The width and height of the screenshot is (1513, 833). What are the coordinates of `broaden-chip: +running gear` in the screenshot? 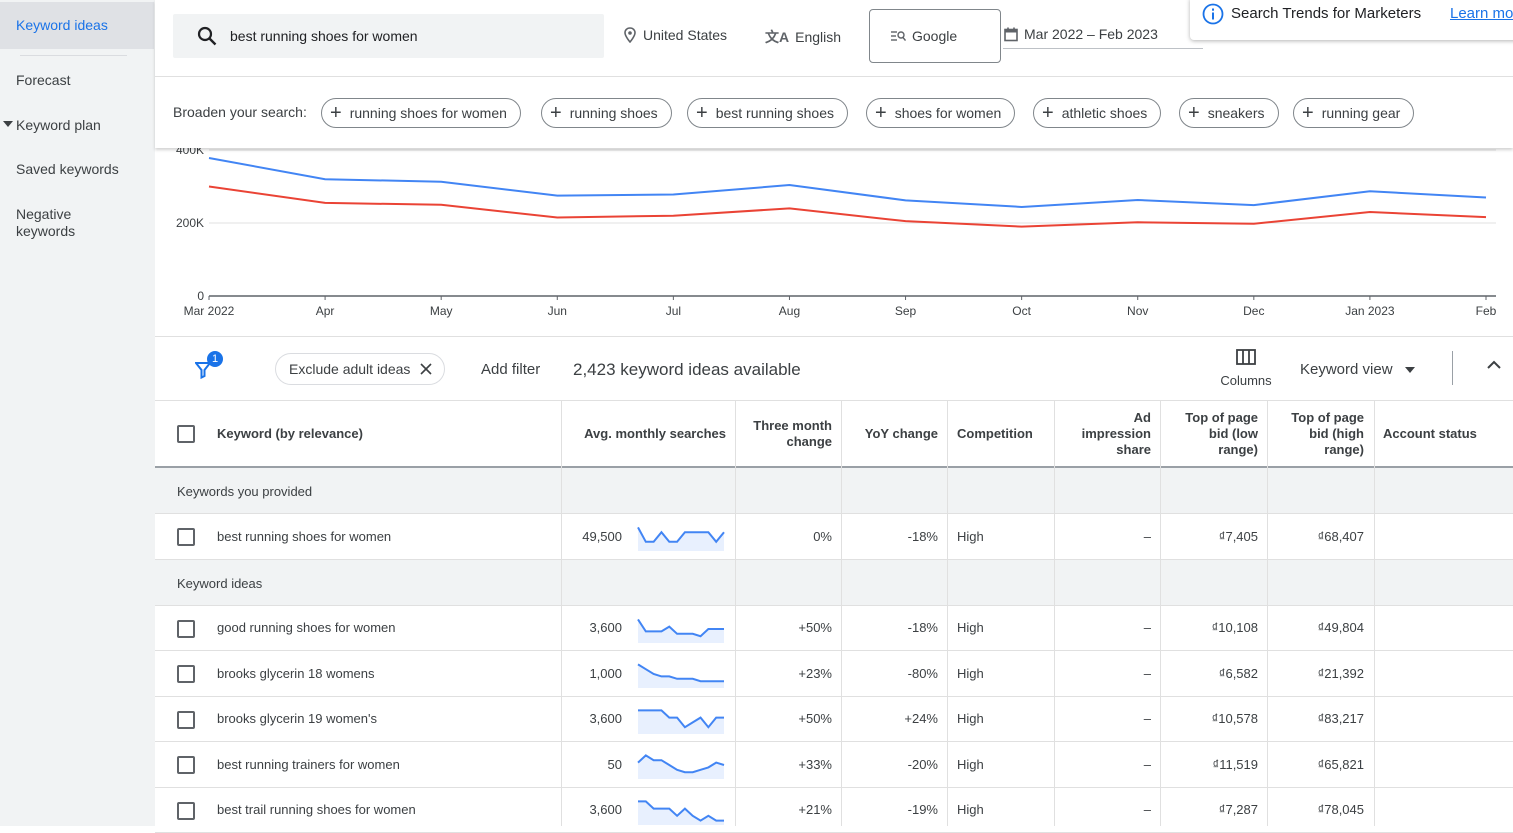 It's located at (1353, 113).